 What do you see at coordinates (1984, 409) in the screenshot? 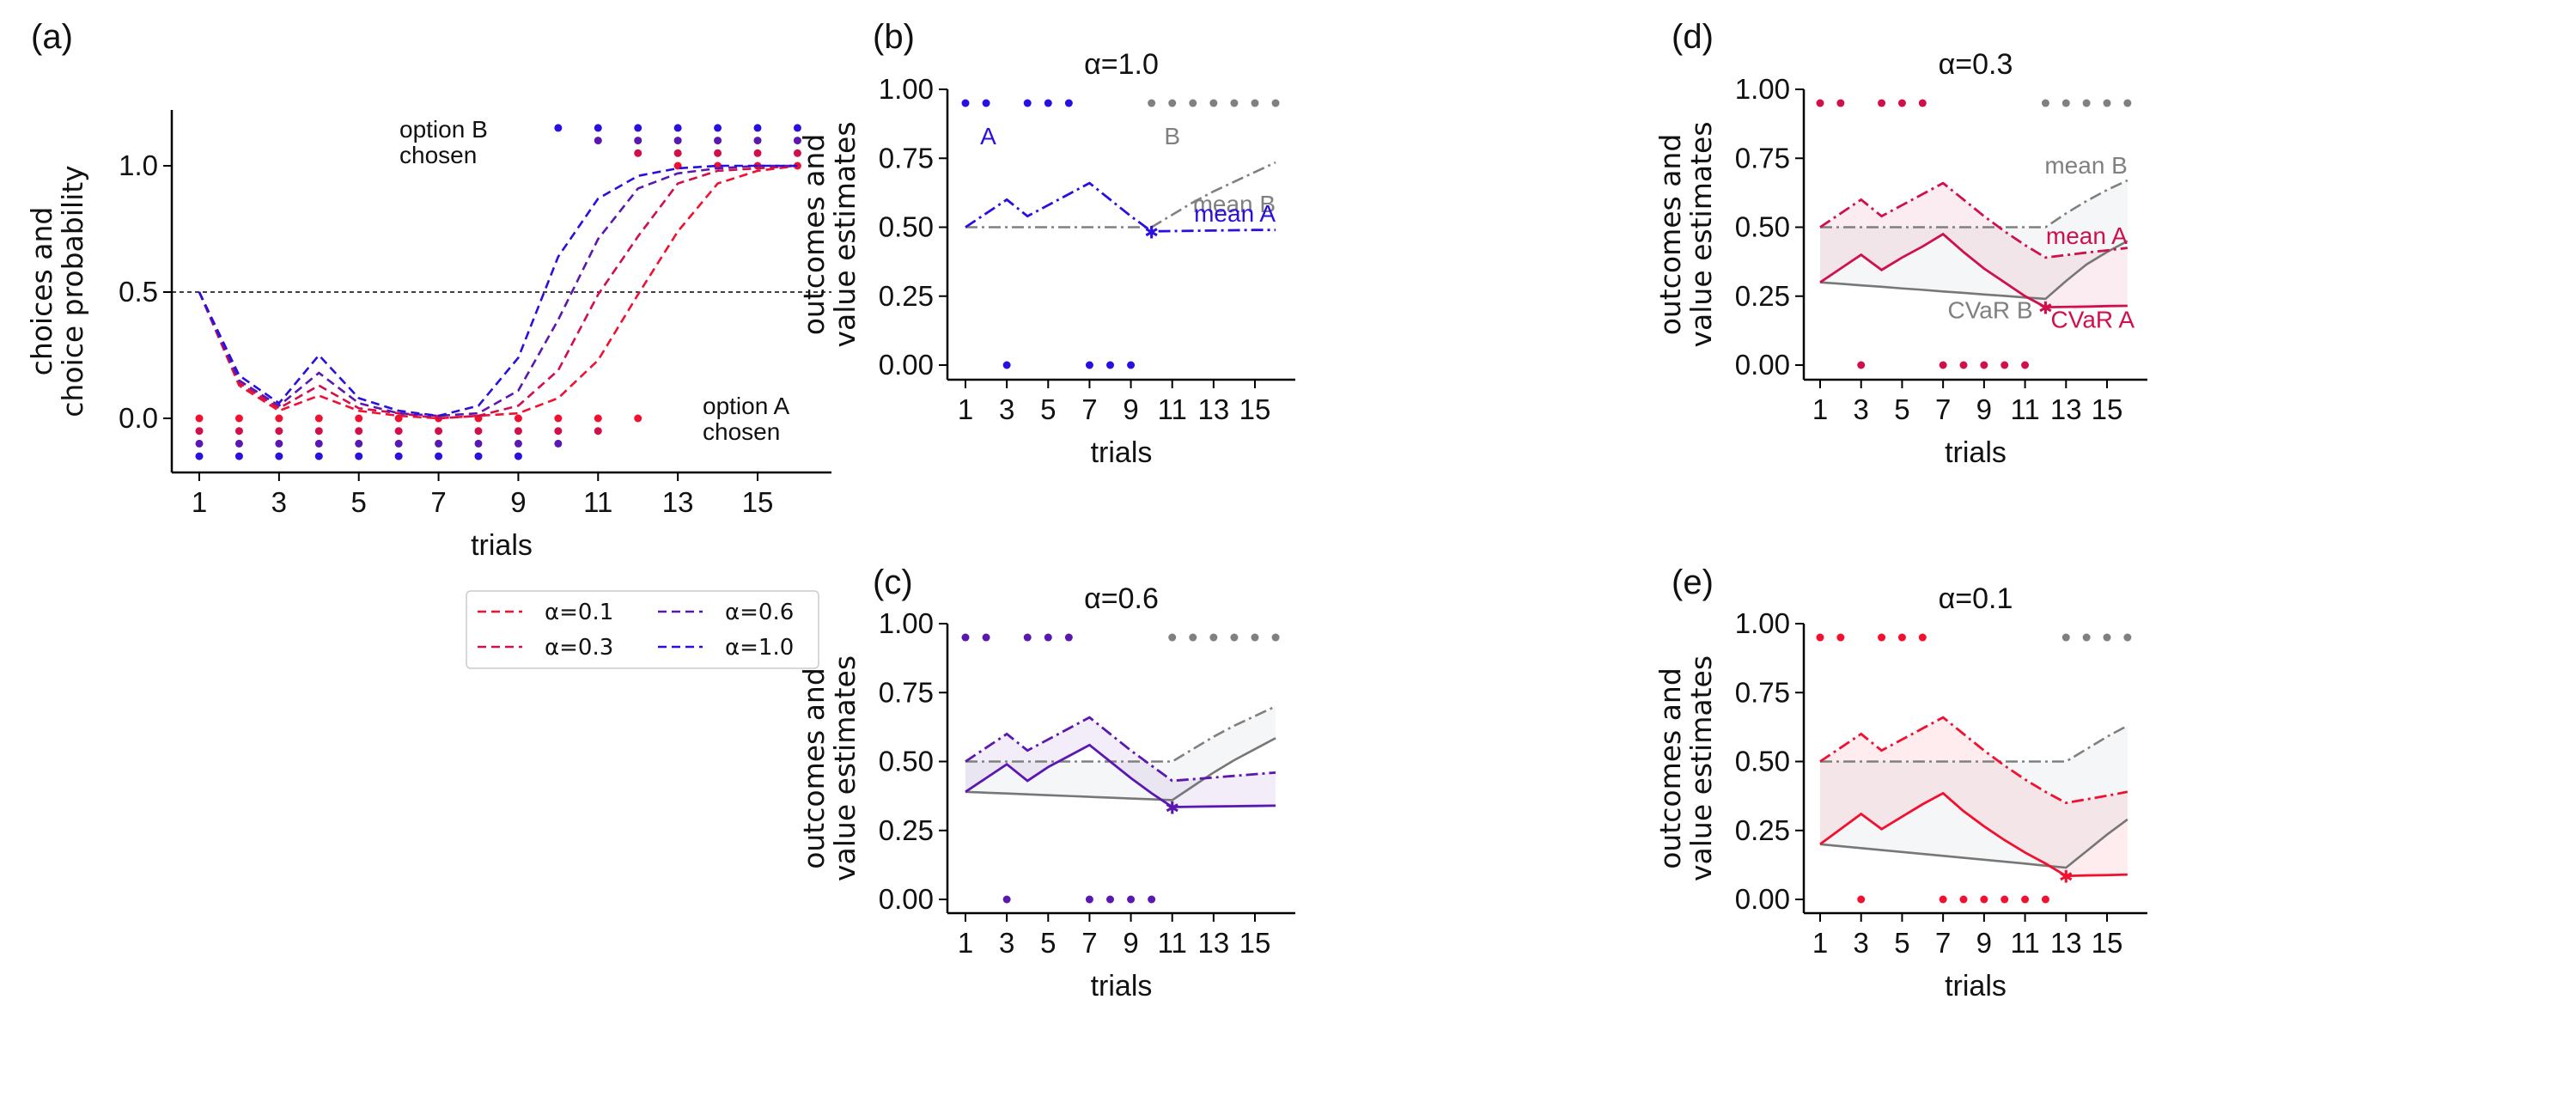
I see `x-tick-label: 9` at bounding box center [1984, 409].